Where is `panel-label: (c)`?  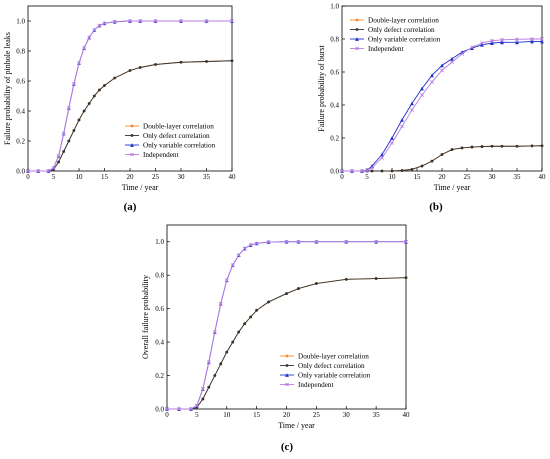
panel-label: (c) is located at coordinates (287, 447).